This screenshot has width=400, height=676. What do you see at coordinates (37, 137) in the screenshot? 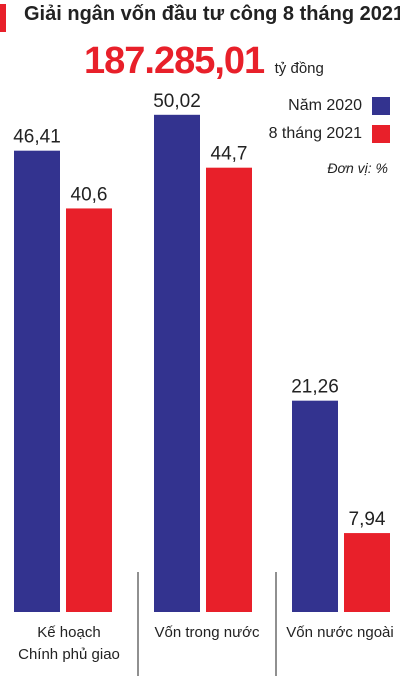
I see `data-label: 46,41` at bounding box center [37, 137].